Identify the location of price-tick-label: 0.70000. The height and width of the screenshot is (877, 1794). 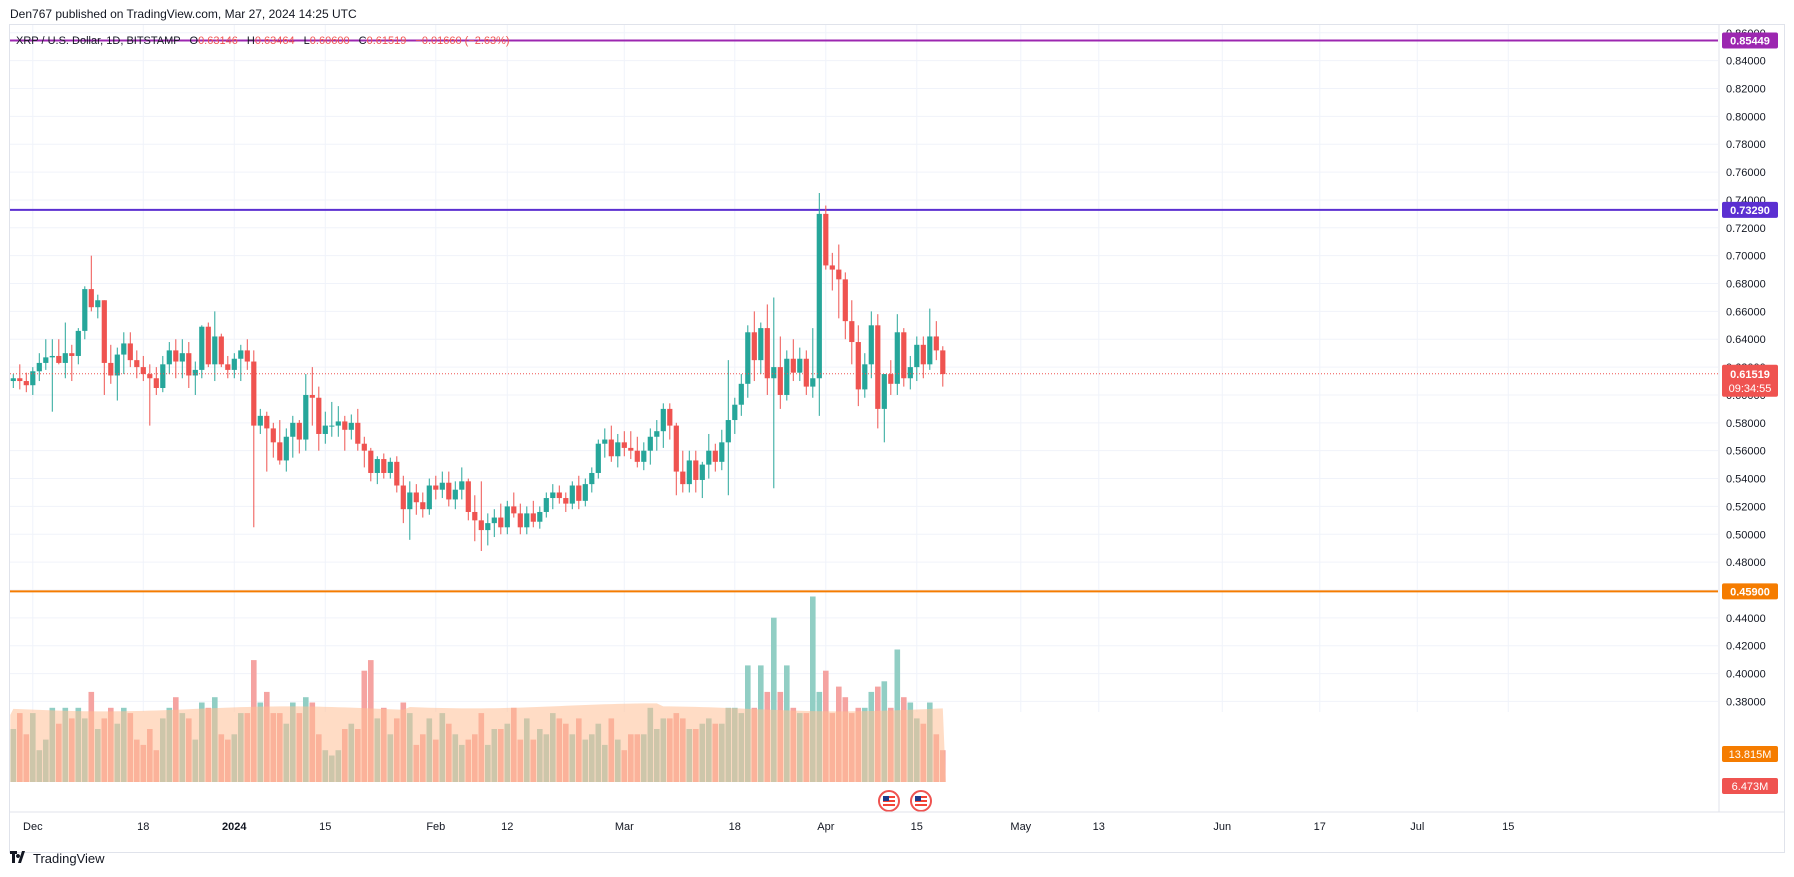
(1746, 257).